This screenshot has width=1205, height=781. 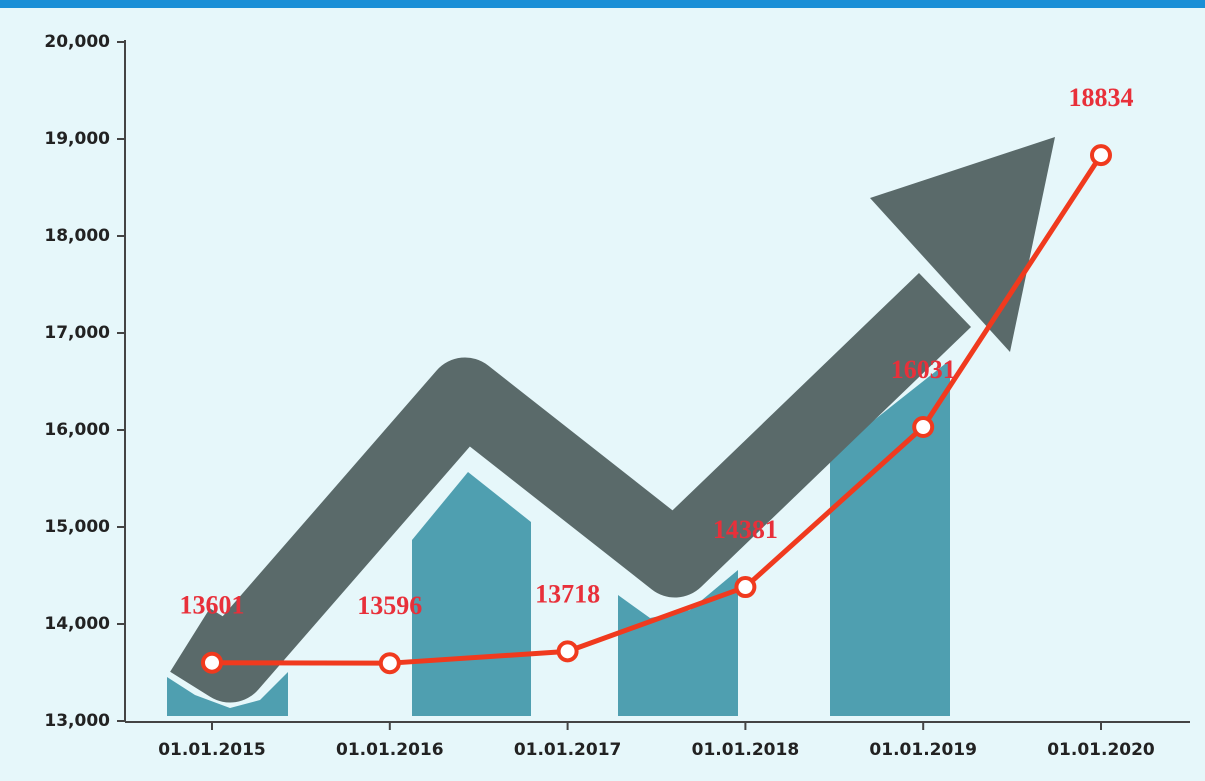 What do you see at coordinates (1101, 97) in the screenshot?
I see `value-label: 18834` at bounding box center [1101, 97].